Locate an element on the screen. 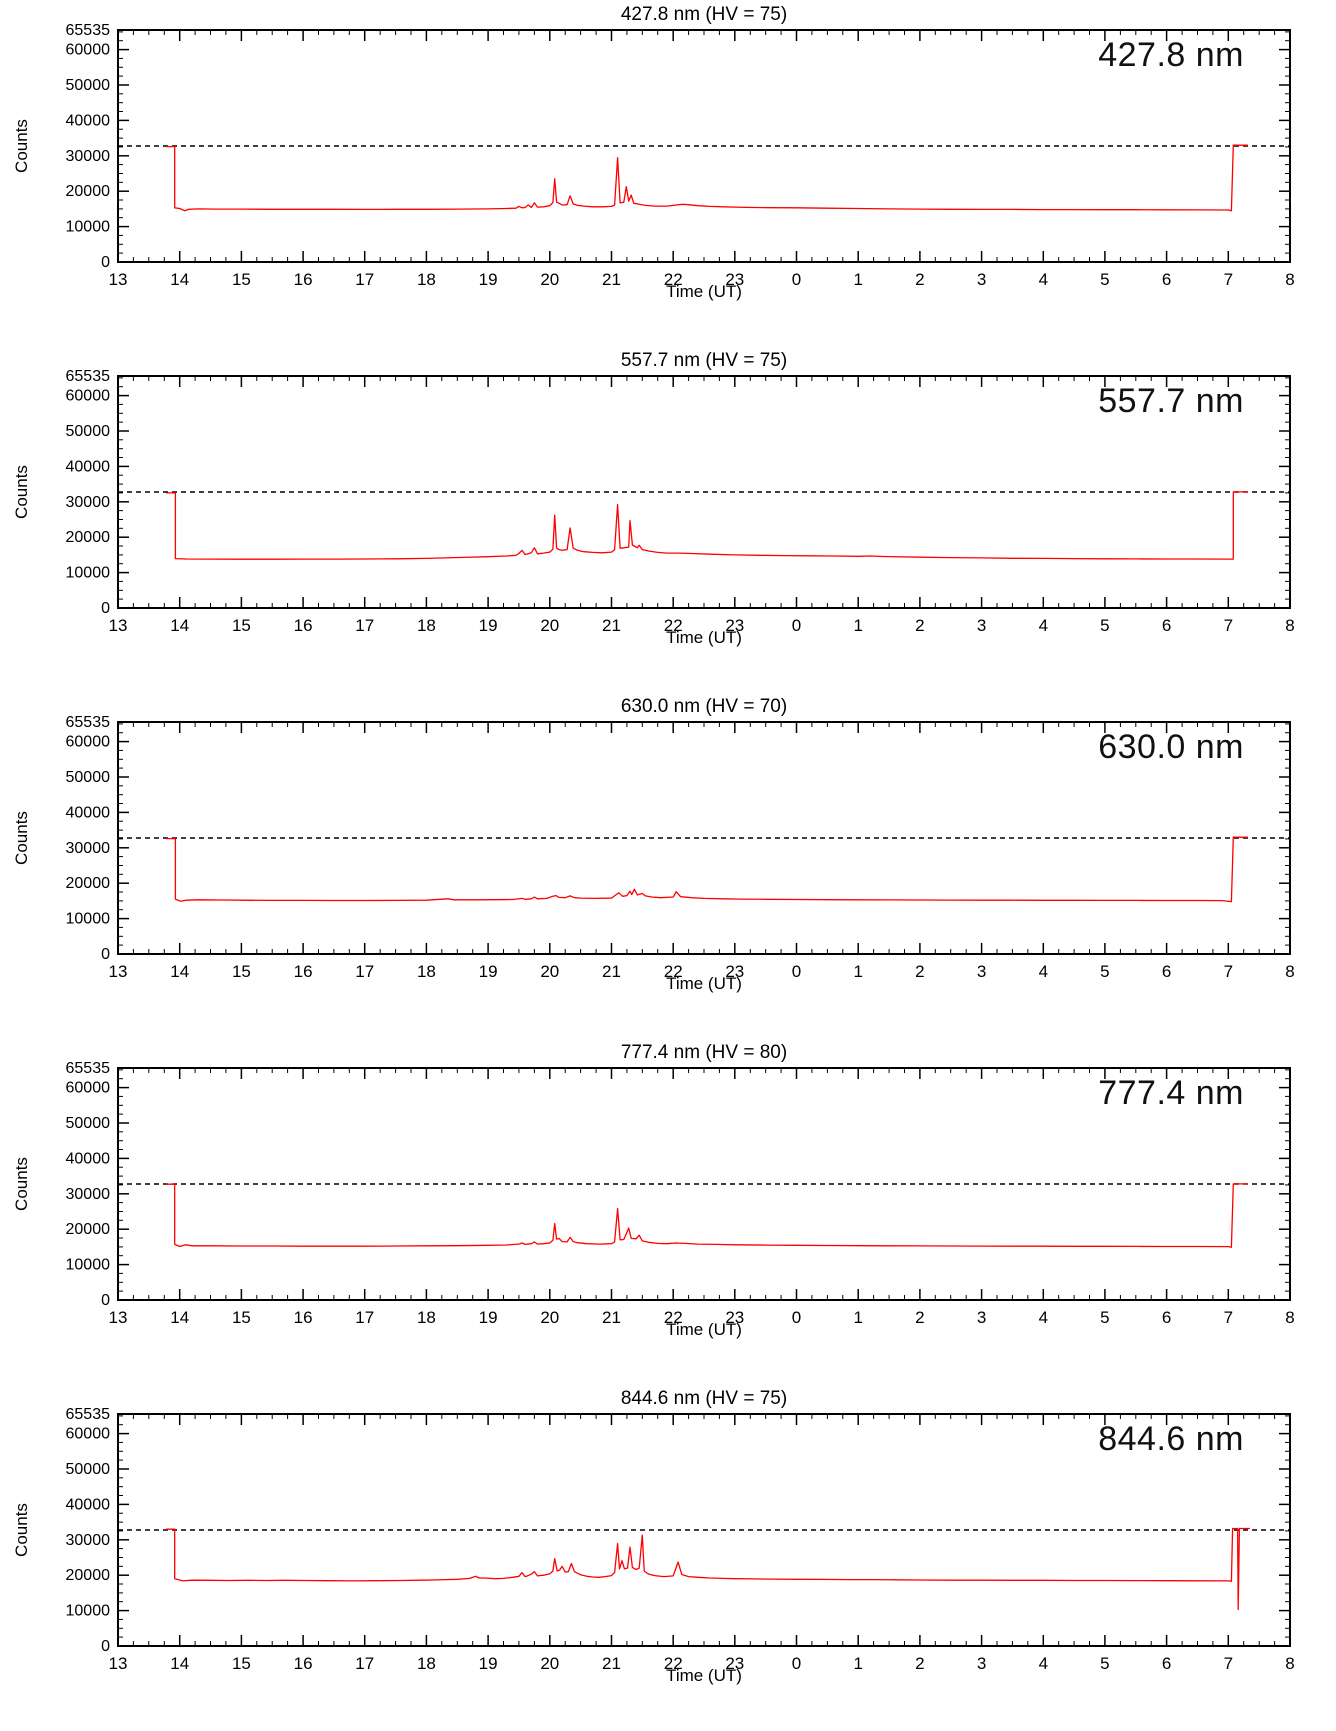 The height and width of the screenshot is (1731, 1336). wavelength-annotation: 557.7 nm is located at coordinates (1171, 401).